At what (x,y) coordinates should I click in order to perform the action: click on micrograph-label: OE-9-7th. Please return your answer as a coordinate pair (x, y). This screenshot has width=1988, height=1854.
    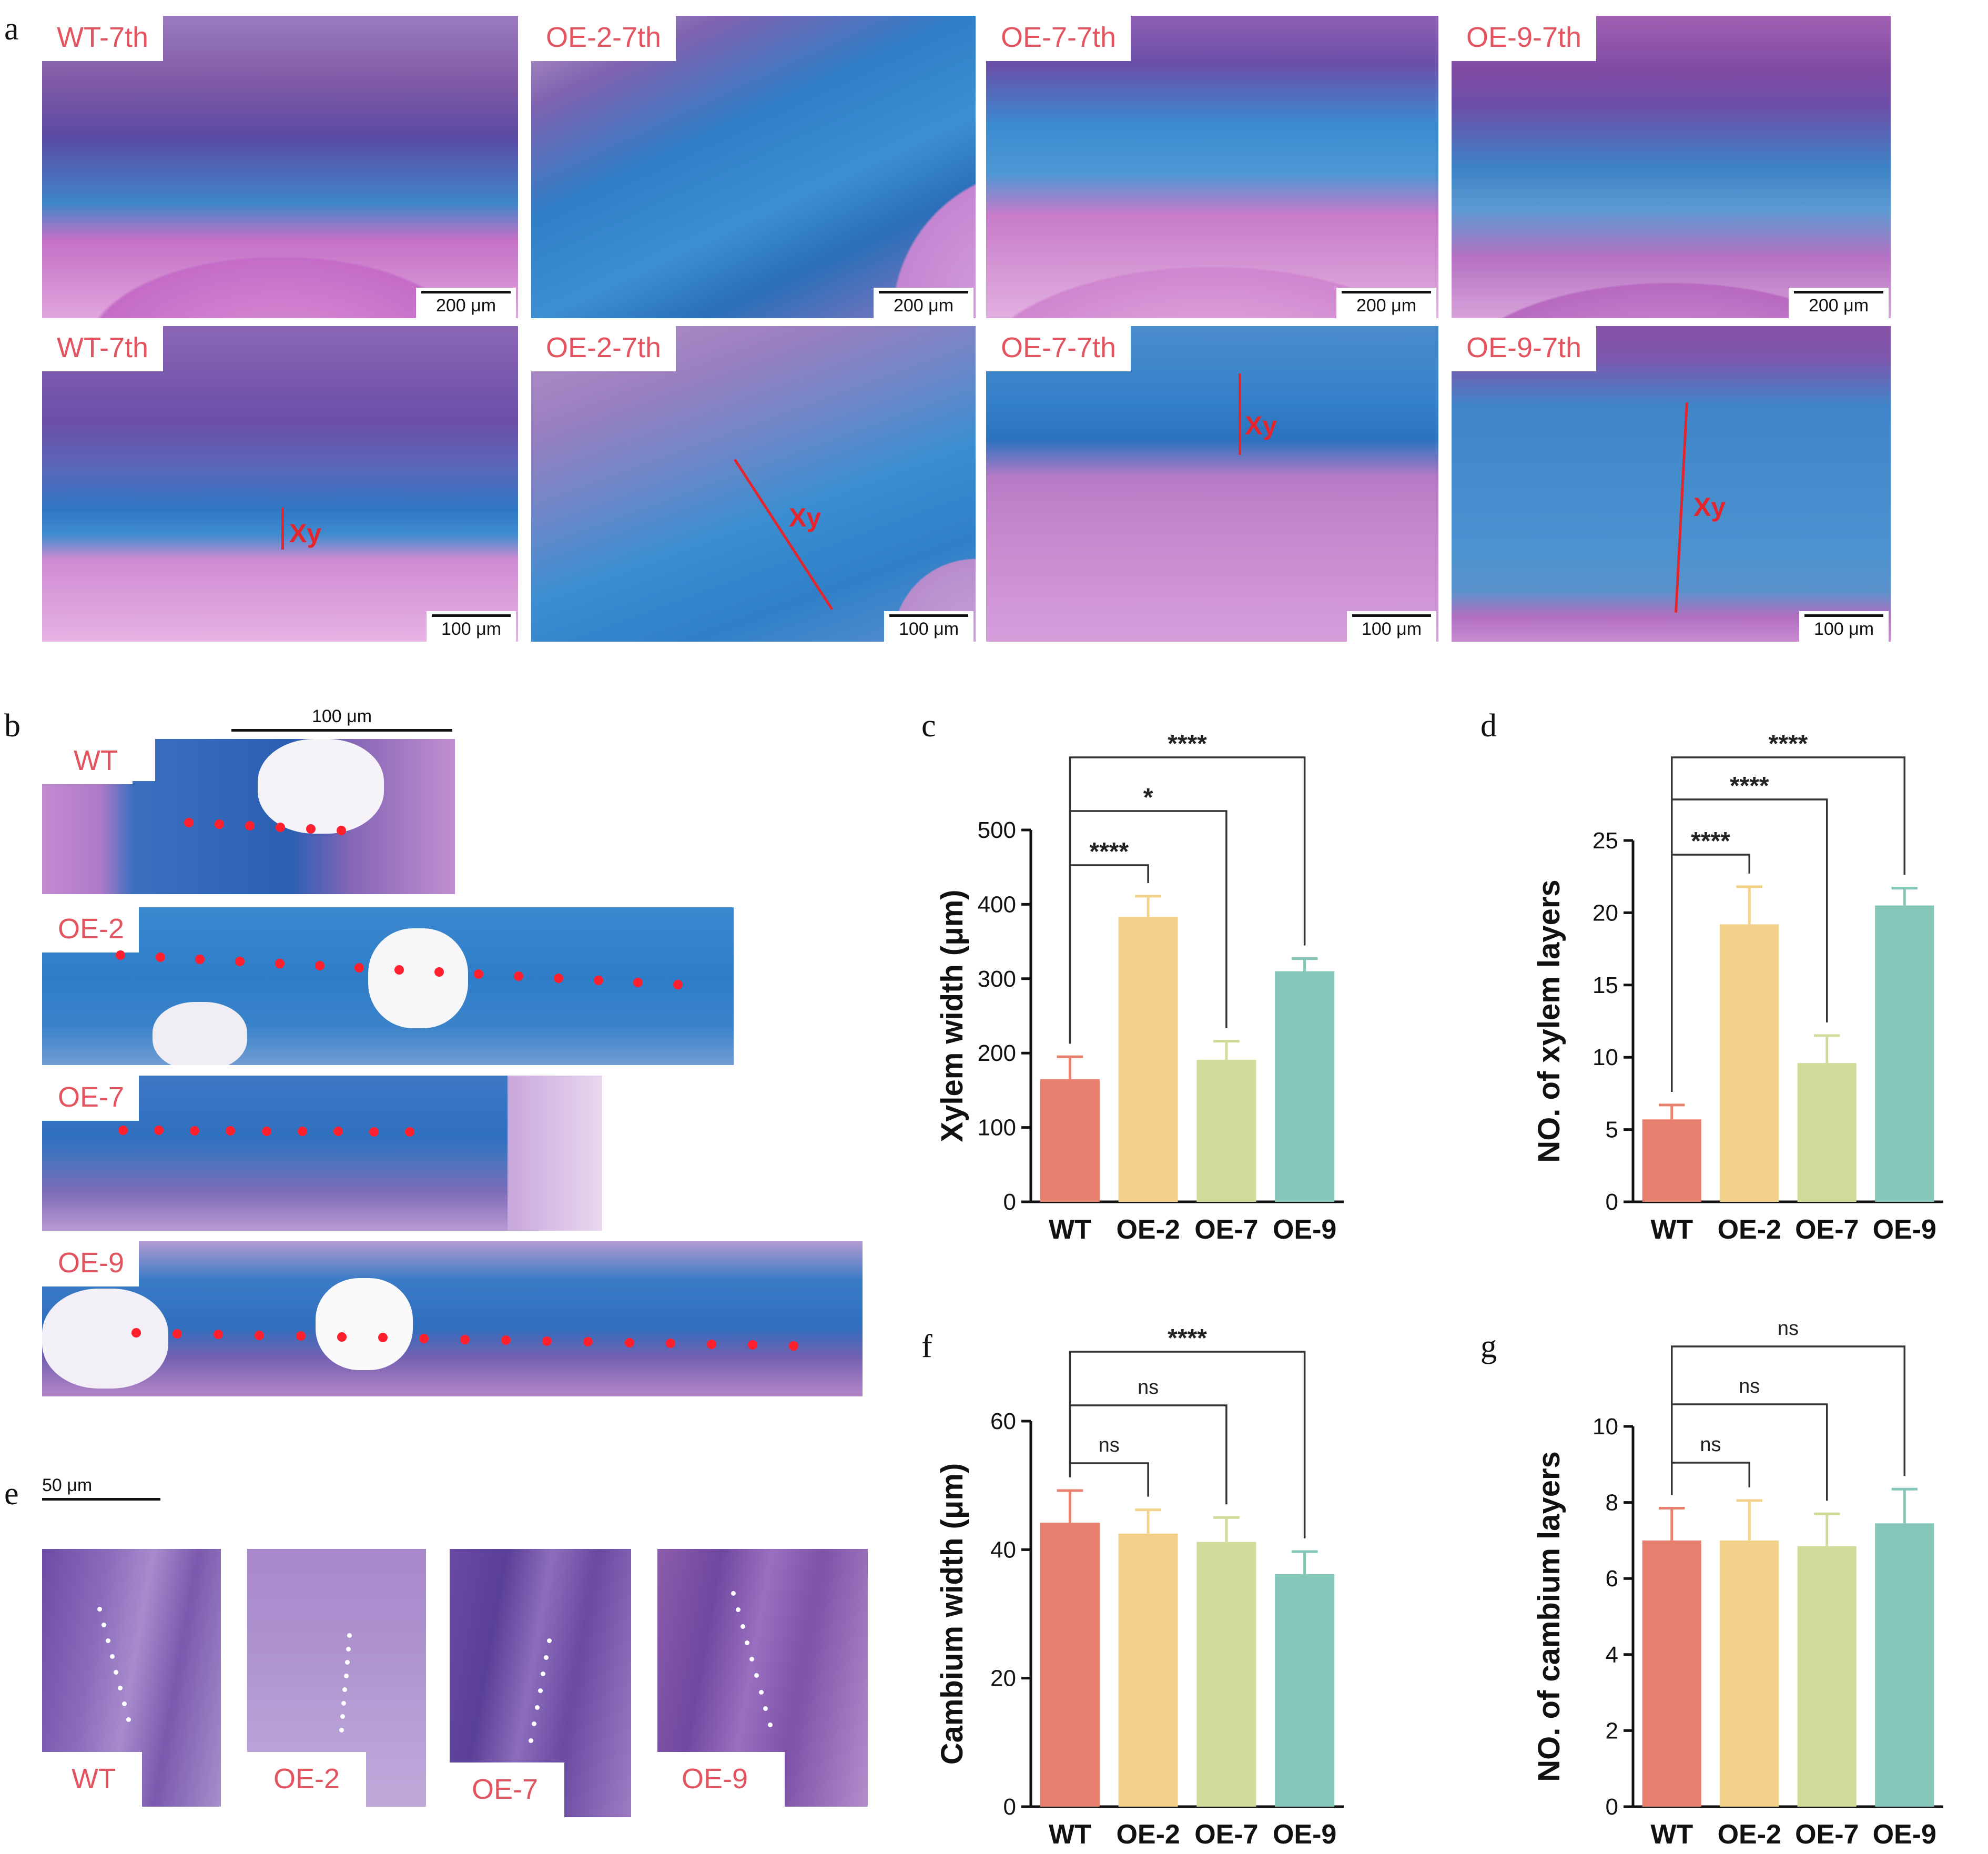
    Looking at the image, I should click on (1524, 38).